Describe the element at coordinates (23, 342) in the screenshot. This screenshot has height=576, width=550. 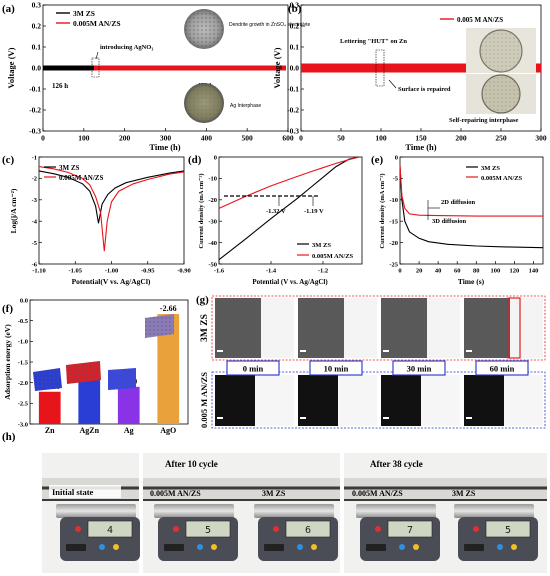
I see `y-tick-label-f: -1.0` at that location.